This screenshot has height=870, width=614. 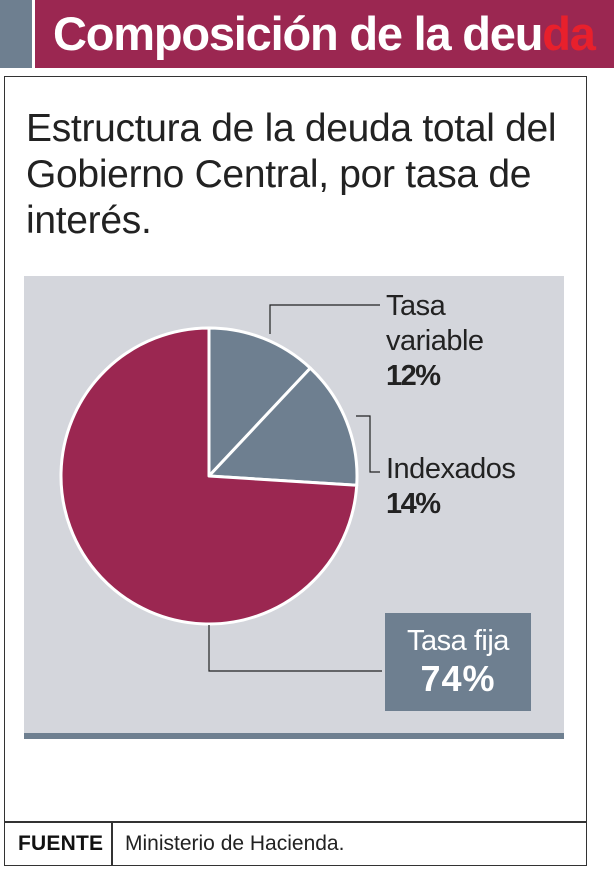 What do you see at coordinates (413, 504) in the screenshot?
I see `slice-value: 14%` at bounding box center [413, 504].